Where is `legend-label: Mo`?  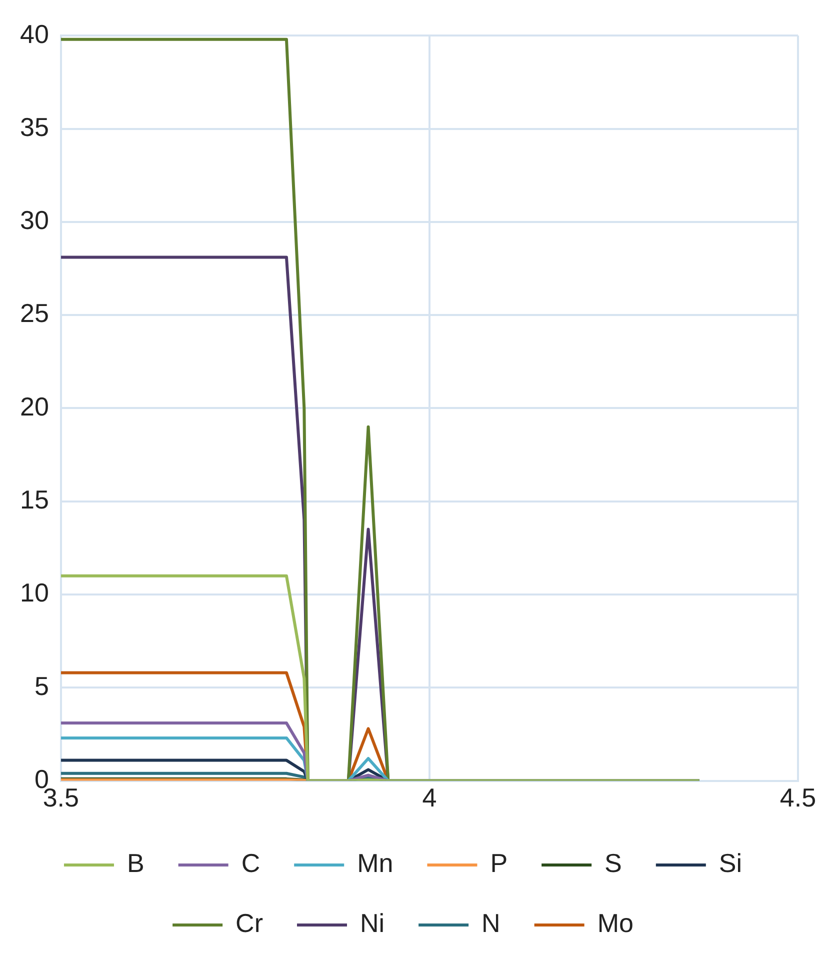 legend-label: Mo is located at coordinates (615, 923).